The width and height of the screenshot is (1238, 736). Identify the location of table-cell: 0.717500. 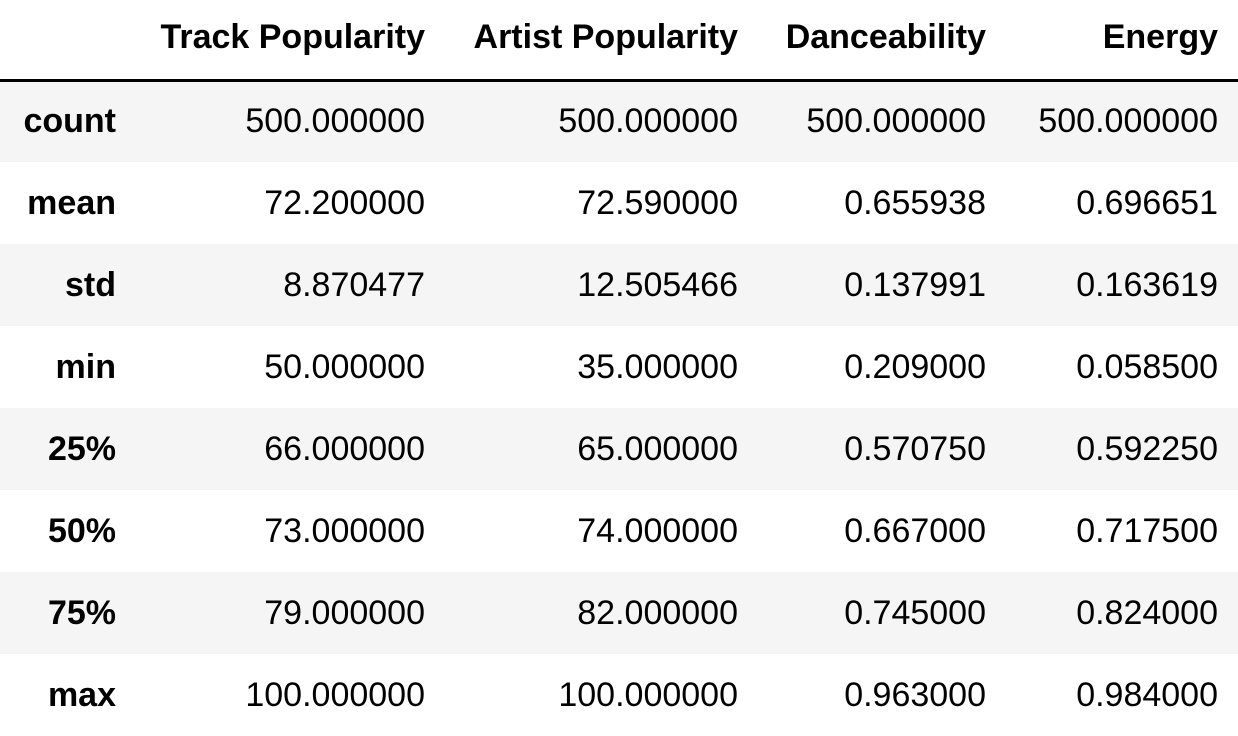
(1147, 530).